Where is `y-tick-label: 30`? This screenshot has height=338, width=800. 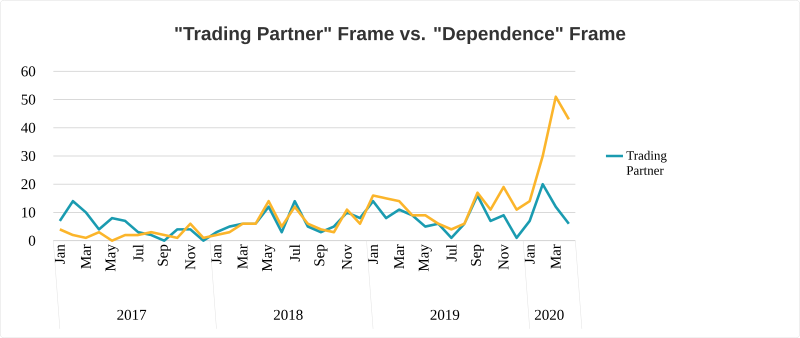
y-tick-label: 30 is located at coordinates (29, 156).